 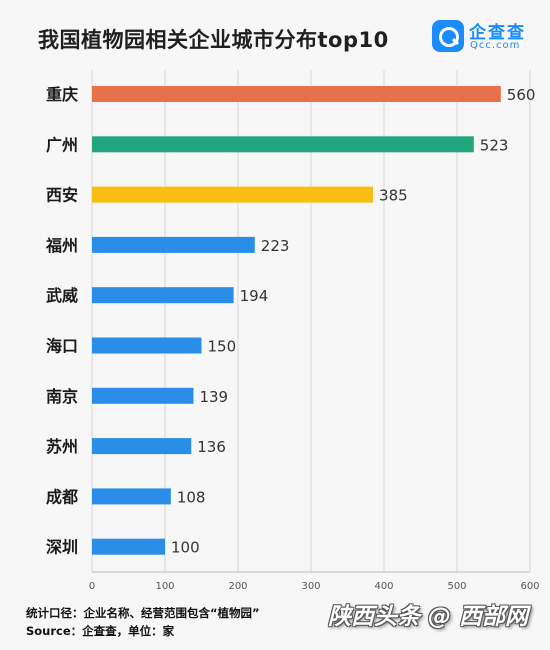 I want to click on category-label: 福州, so click(x=61, y=245).